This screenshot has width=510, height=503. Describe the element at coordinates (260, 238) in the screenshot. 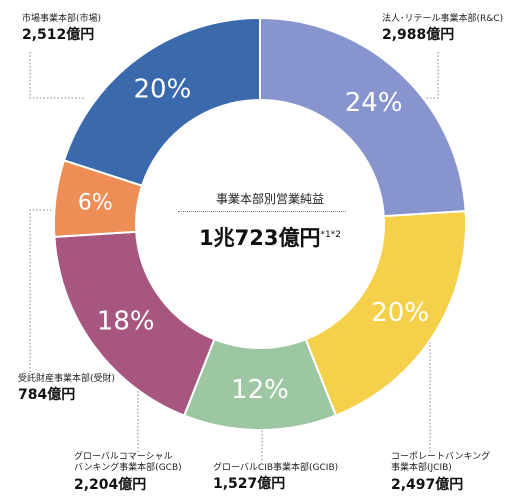

I see `chart-total-value: 1兆723億円` at that location.